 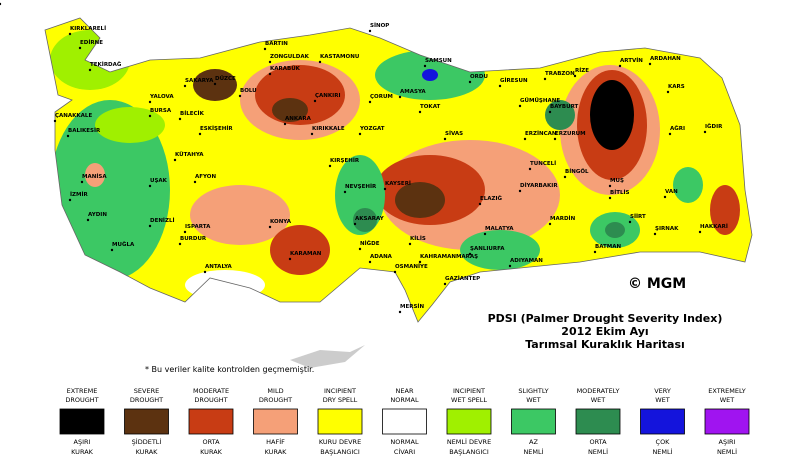 I want to click on legend-tr: AŞIRI, so click(x=82, y=442).